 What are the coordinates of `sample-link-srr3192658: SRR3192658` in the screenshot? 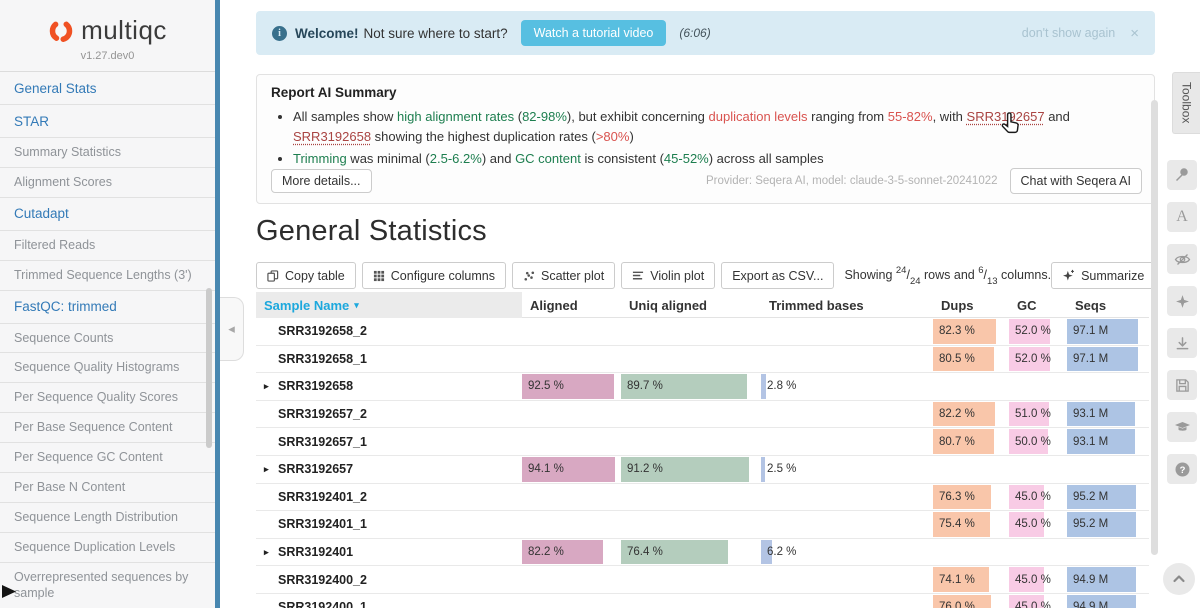 It's located at (332, 136).